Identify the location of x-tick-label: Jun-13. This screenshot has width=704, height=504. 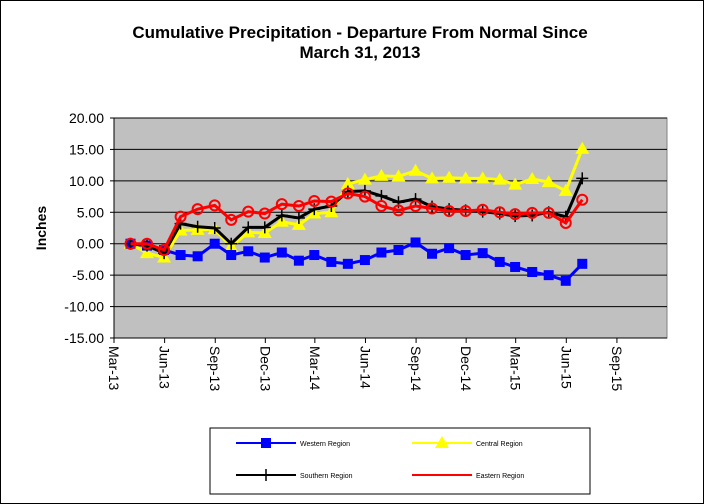
(165, 367).